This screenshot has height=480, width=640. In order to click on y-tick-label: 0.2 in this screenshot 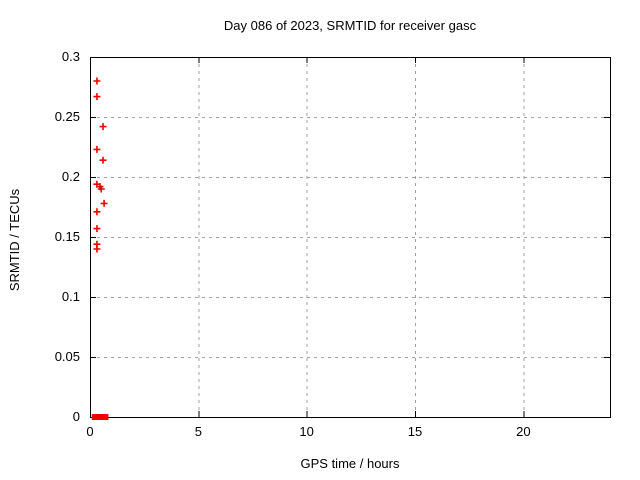, I will do `click(71, 176)`.